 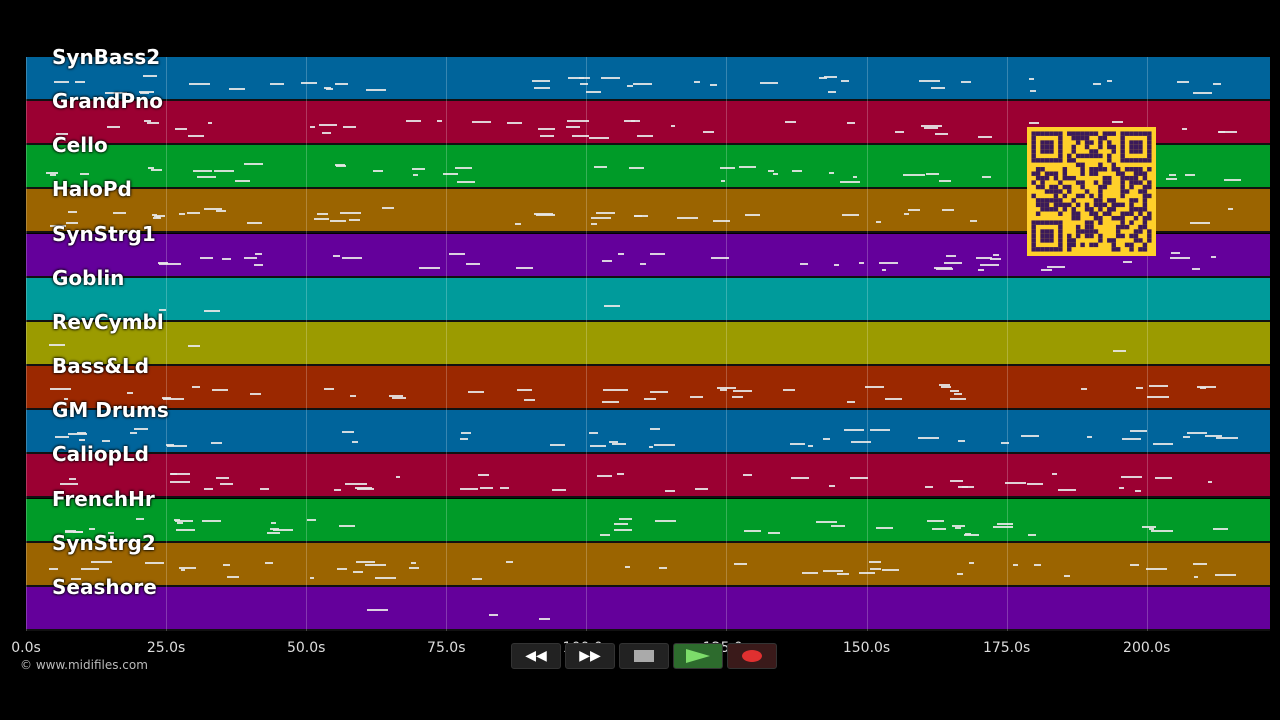 What do you see at coordinates (536, 656) in the screenshot?
I see `rewind-button: ◀◀` at bounding box center [536, 656].